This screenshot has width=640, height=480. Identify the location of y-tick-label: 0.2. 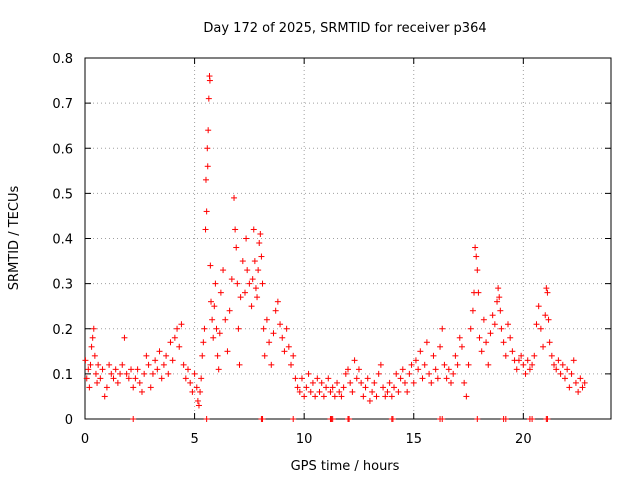
(62, 330).